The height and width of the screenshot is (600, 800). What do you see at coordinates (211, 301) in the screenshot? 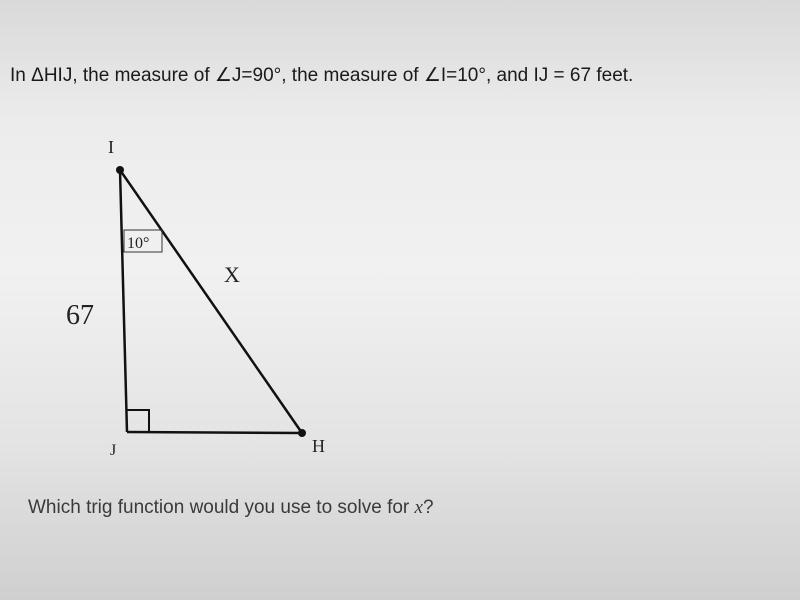
I see `side-ih` at bounding box center [211, 301].